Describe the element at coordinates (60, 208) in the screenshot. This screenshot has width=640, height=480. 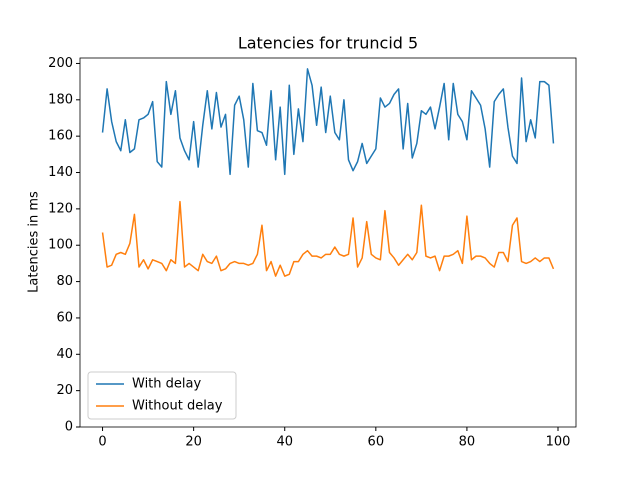
I see `y-tick-label: 120` at that location.